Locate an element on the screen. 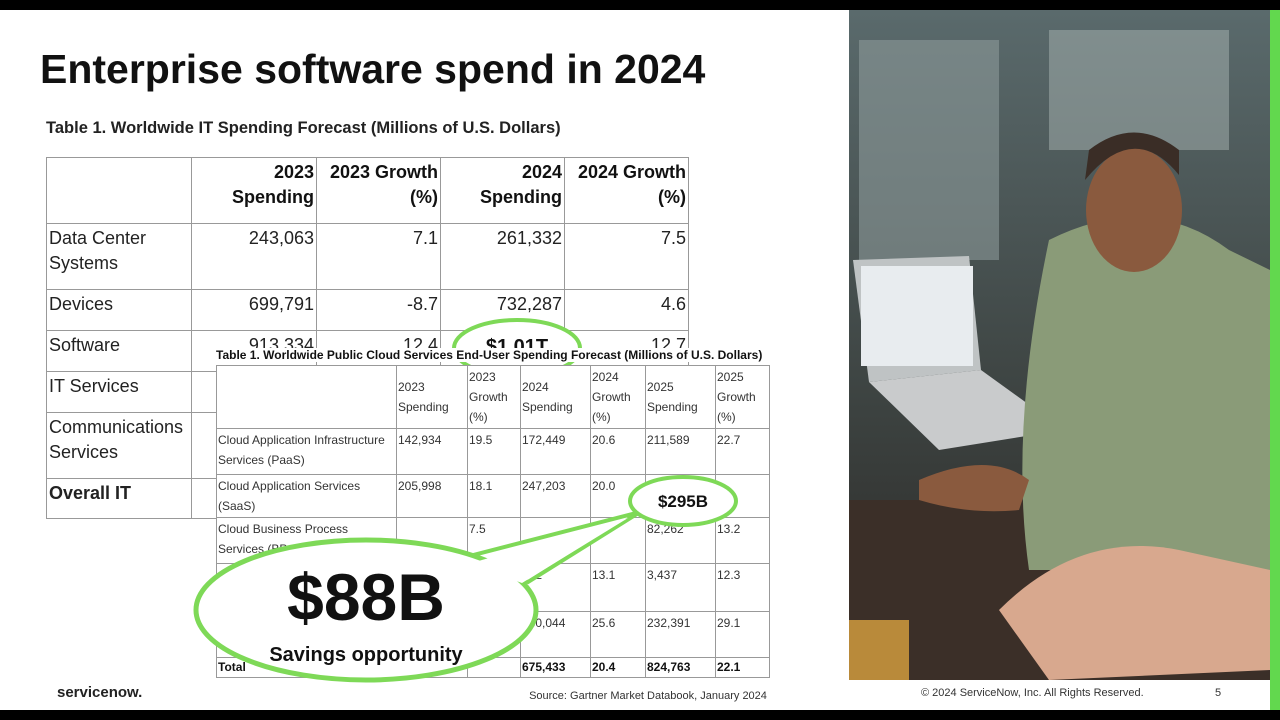 The height and width of the screenshot is (720, 1280). table-cell: Data Center Systems is located at coordinates (119, 256).